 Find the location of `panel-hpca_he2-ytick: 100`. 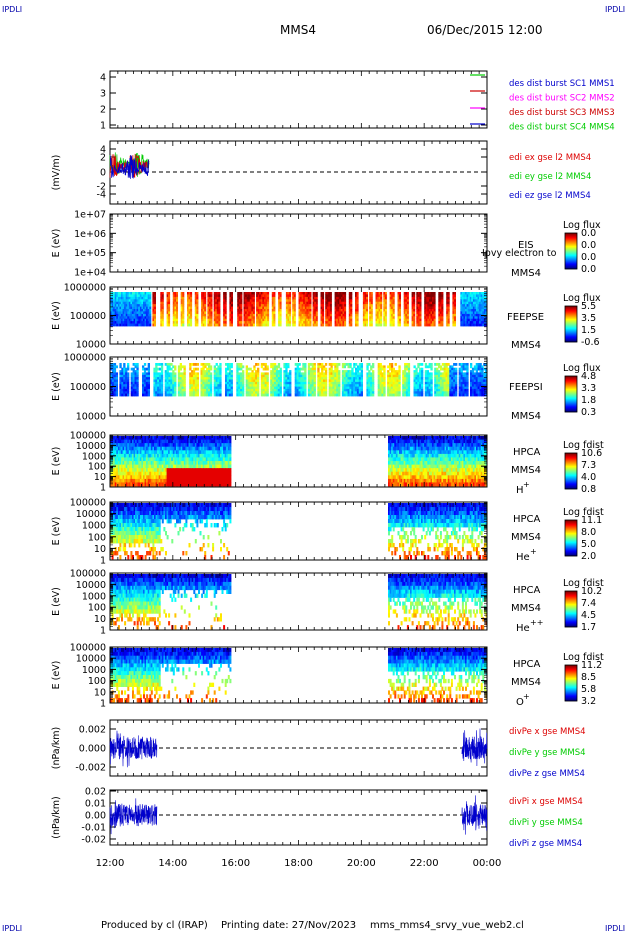

panel-hpca_he2-ytick: 100 is located at coordinates (97, 608).